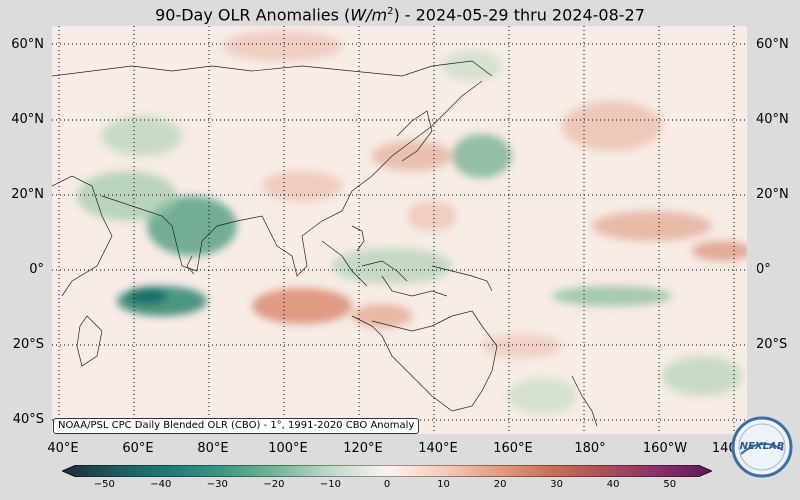  Describe the element at coordinates (288, 448) in the screenshot. I see `lon-label: 100°E` at that location.